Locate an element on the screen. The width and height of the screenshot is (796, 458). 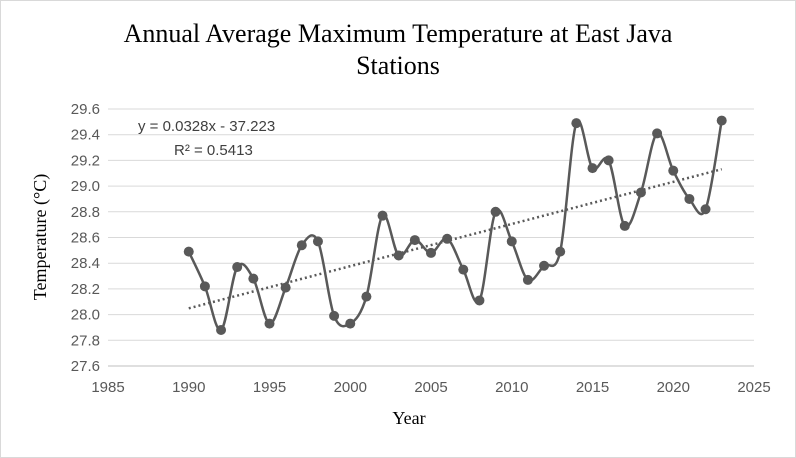
x-axis-title: Year is located at coordinates (408, 418).